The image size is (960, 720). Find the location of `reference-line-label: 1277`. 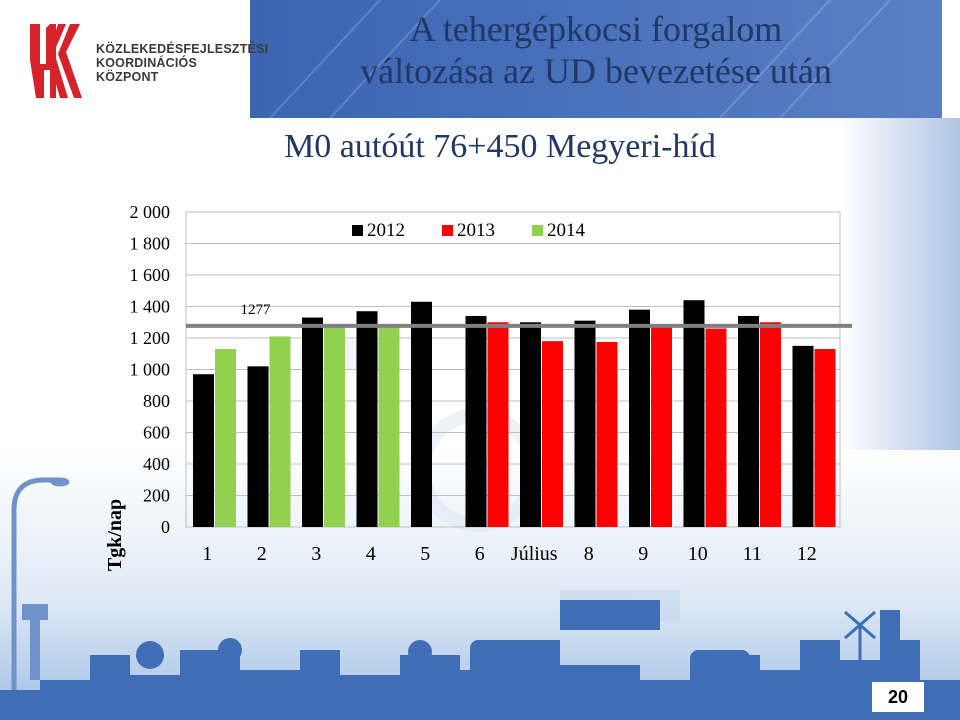

reference-line-label: 1277 is located at coordinates (256, 310).